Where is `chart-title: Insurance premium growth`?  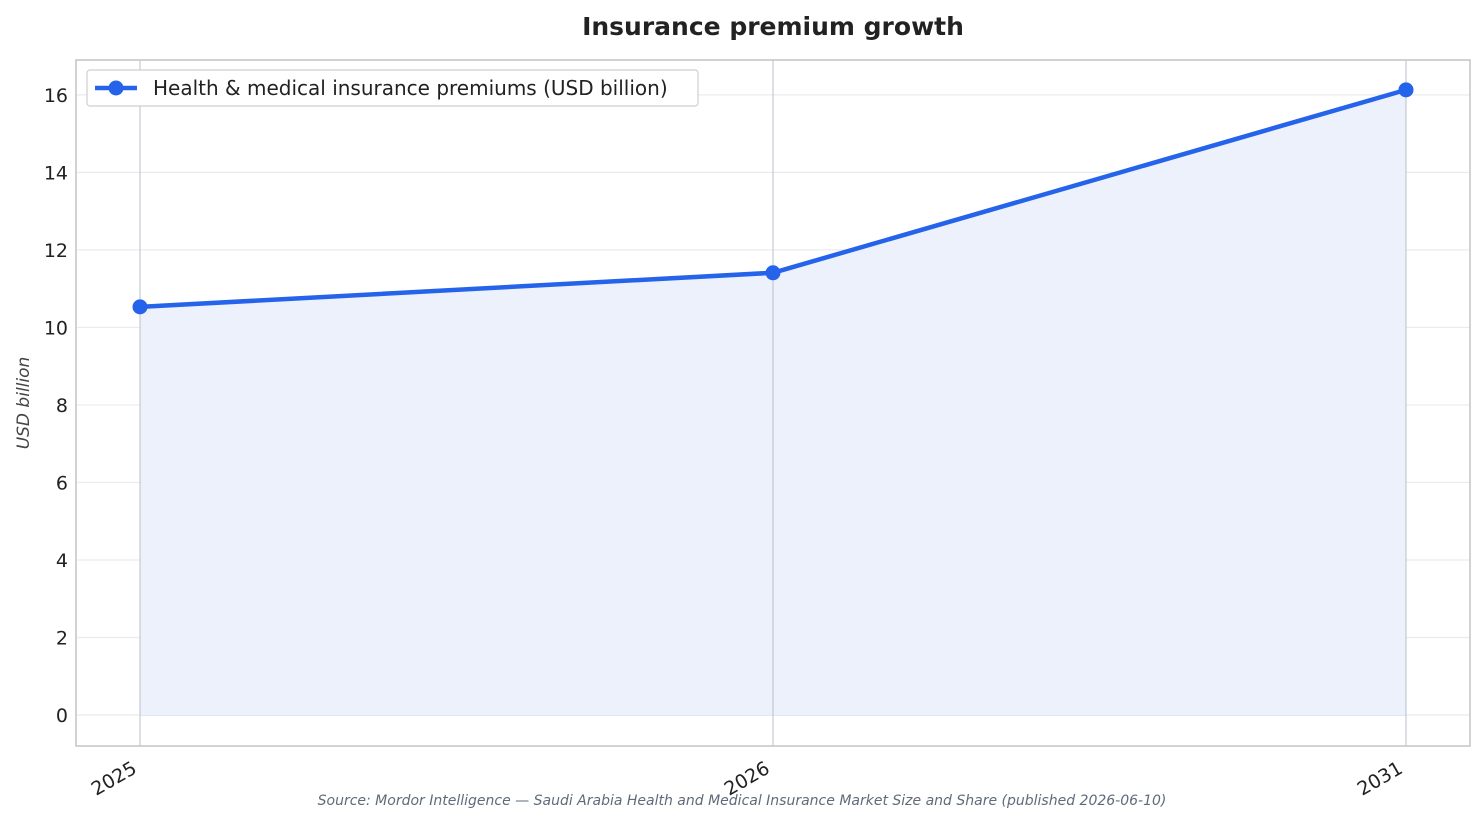 chart-title: Insurance premium growth is located at coordinates (773, 26).